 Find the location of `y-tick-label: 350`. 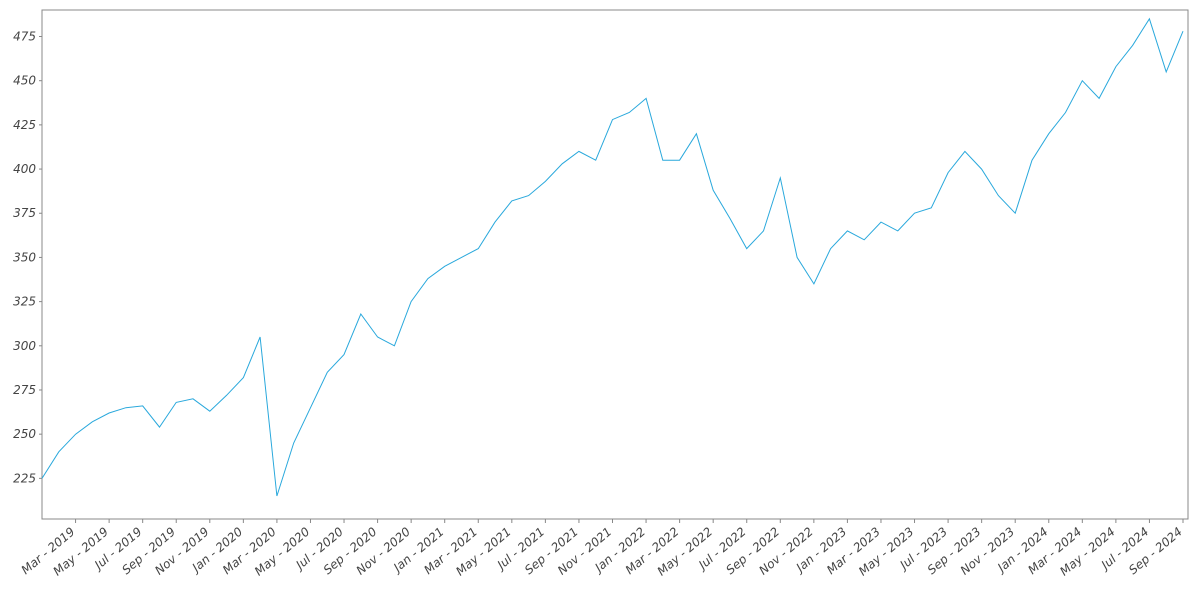

y-tick-label: 350 is located at coordinates (24, 257).